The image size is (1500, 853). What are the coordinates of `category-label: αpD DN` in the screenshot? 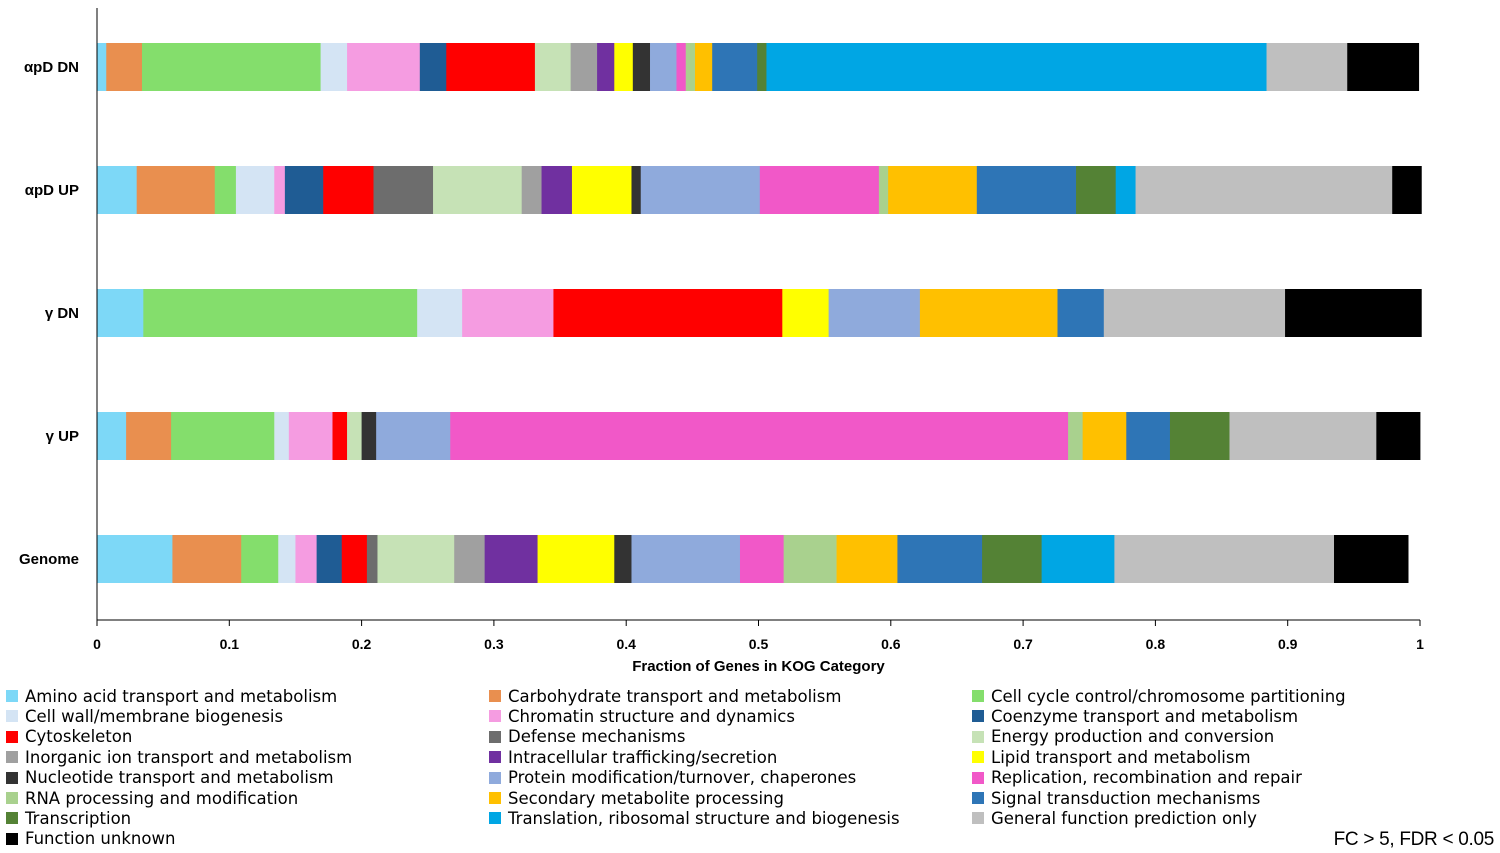 It's located at (51, 67).